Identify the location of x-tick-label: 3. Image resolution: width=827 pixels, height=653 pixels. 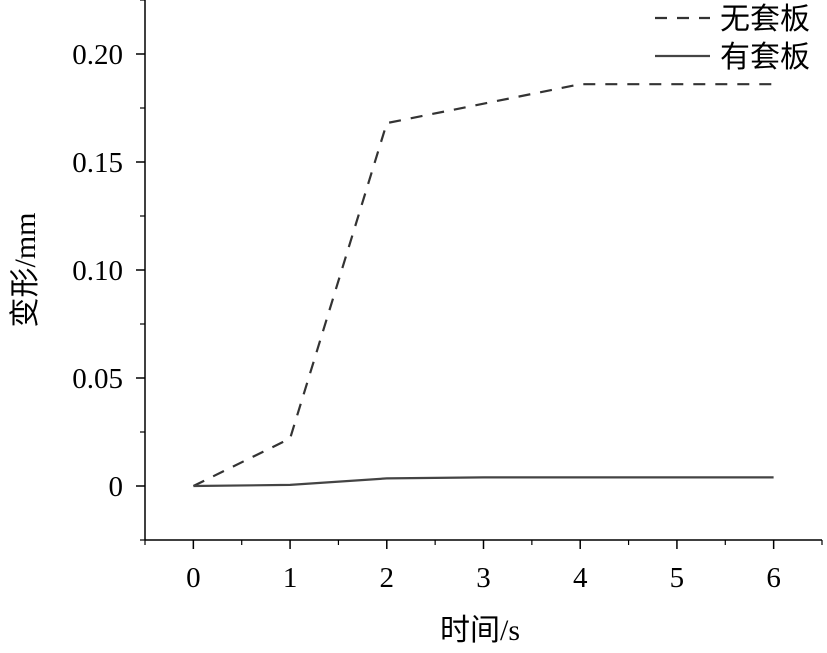
(483, 578).